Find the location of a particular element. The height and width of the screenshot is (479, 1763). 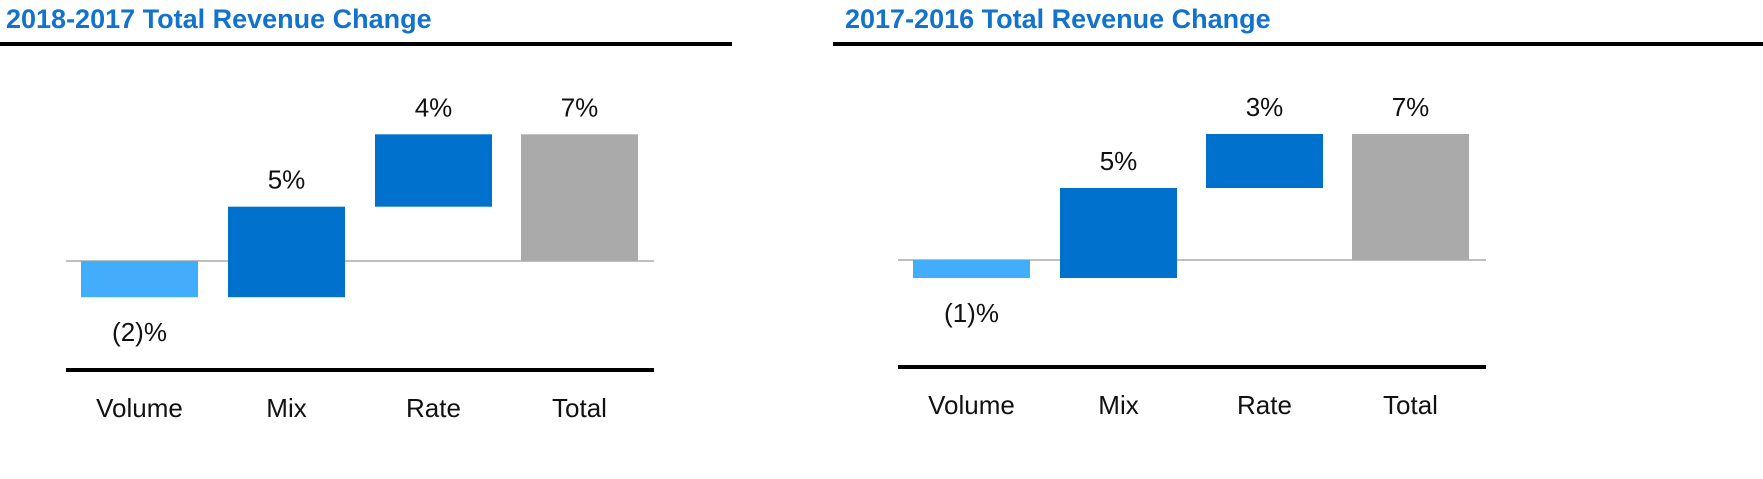

data-label: (1)% is located at coordinates (971, 313).